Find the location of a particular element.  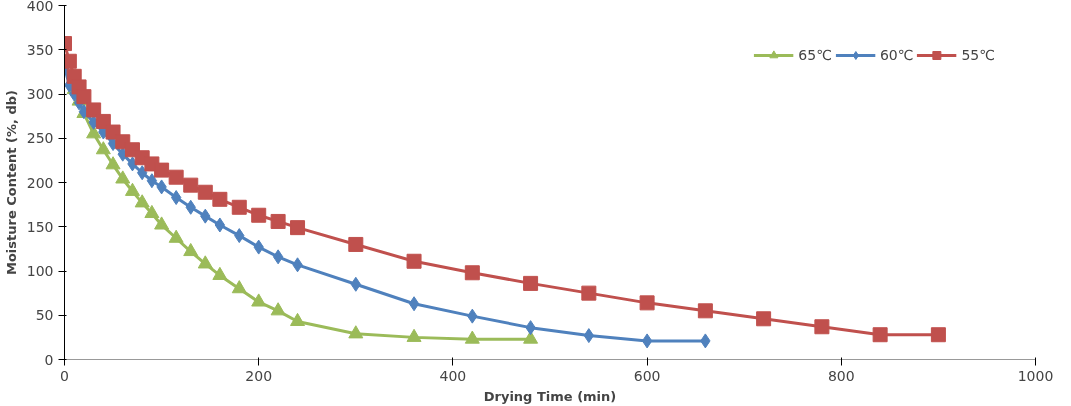

y-axis-title: Moisture Content (%, db) is located at coordinates (11, 182).